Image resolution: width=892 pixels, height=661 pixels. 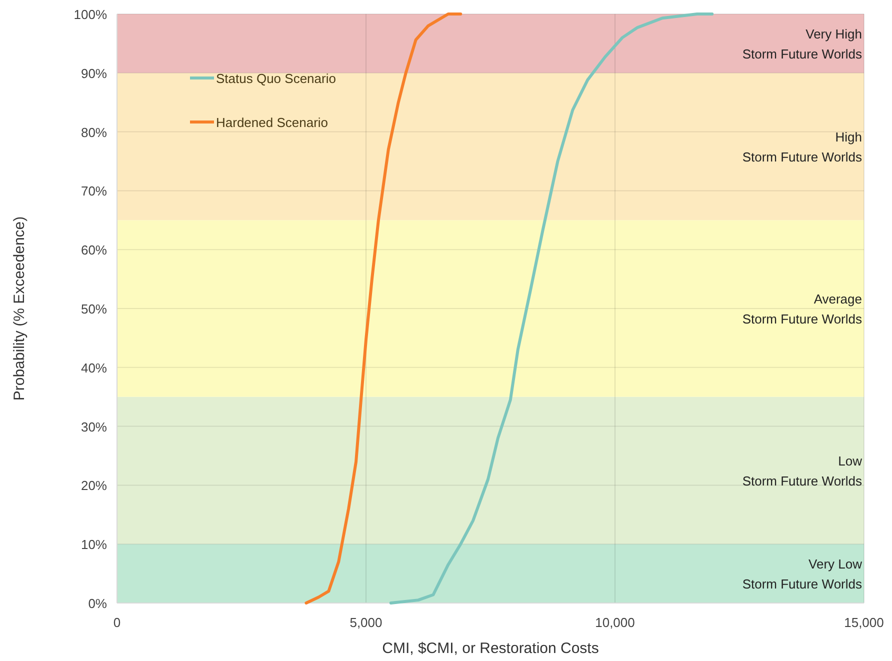 What do you see at coordinates (276, 78) in the screenshot?
I see `legend-label: Status Quo Scenario` at bounding box center [276, 78].